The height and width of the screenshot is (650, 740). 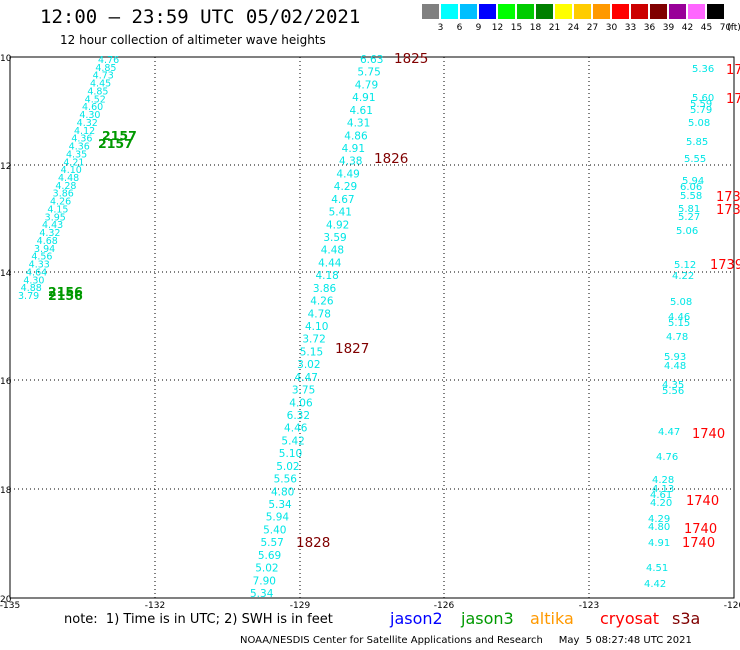 I want to click on swh-value: 4.43, so click(x=52, y=225).